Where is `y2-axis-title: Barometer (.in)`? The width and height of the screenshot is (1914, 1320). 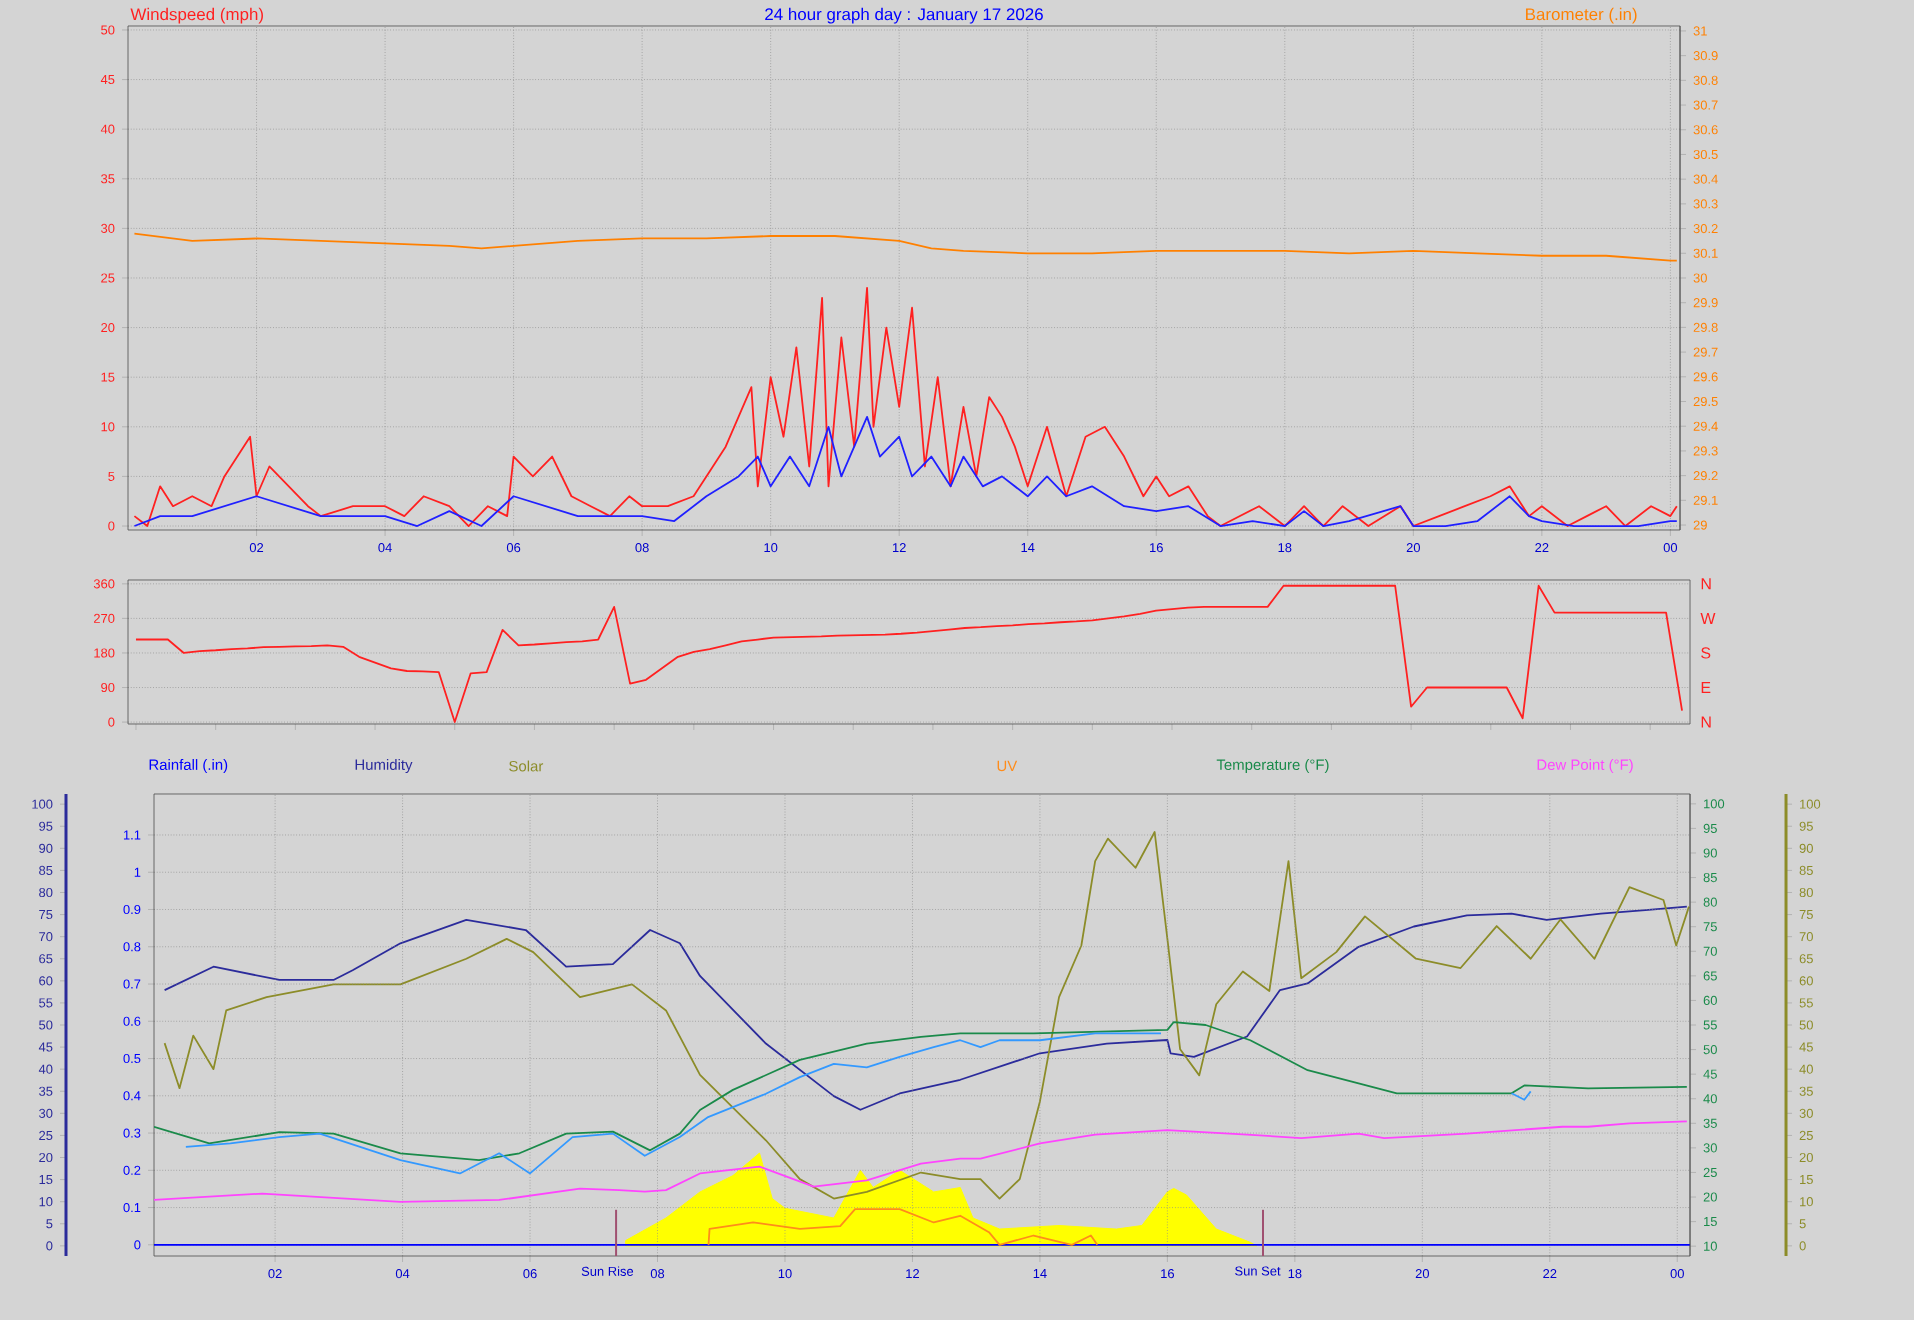
y2-axis-title: Barometer (.in) is located at coordinates (1581, 15).